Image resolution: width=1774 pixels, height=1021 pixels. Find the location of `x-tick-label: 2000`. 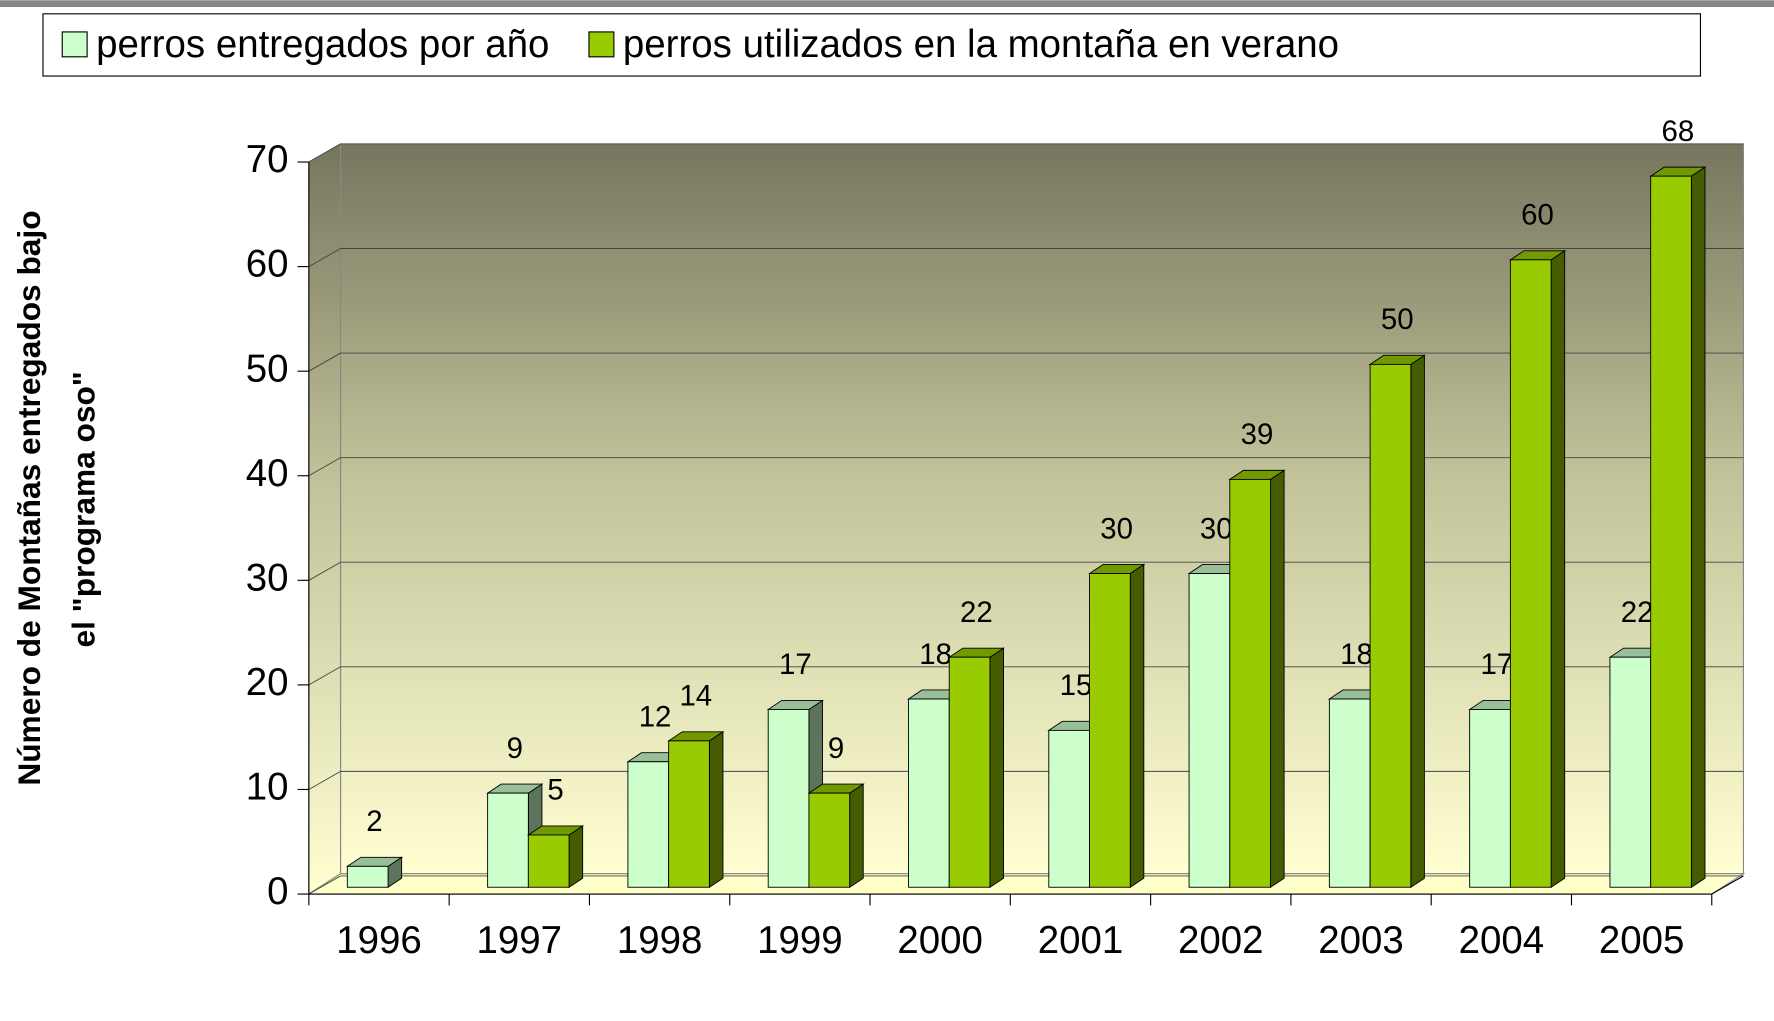

x-tick-label: 2000 is located at coordinates (940, 940).